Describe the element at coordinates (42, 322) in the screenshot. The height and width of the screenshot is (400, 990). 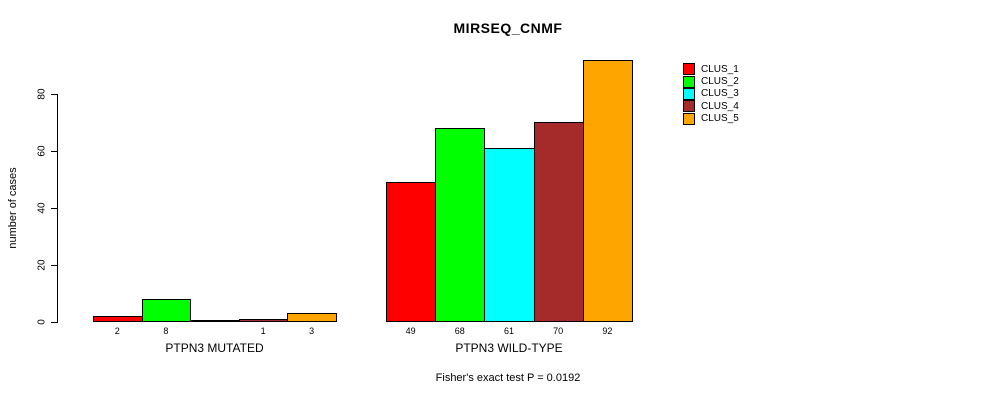
I see `y-tick-label: 0` at that location.